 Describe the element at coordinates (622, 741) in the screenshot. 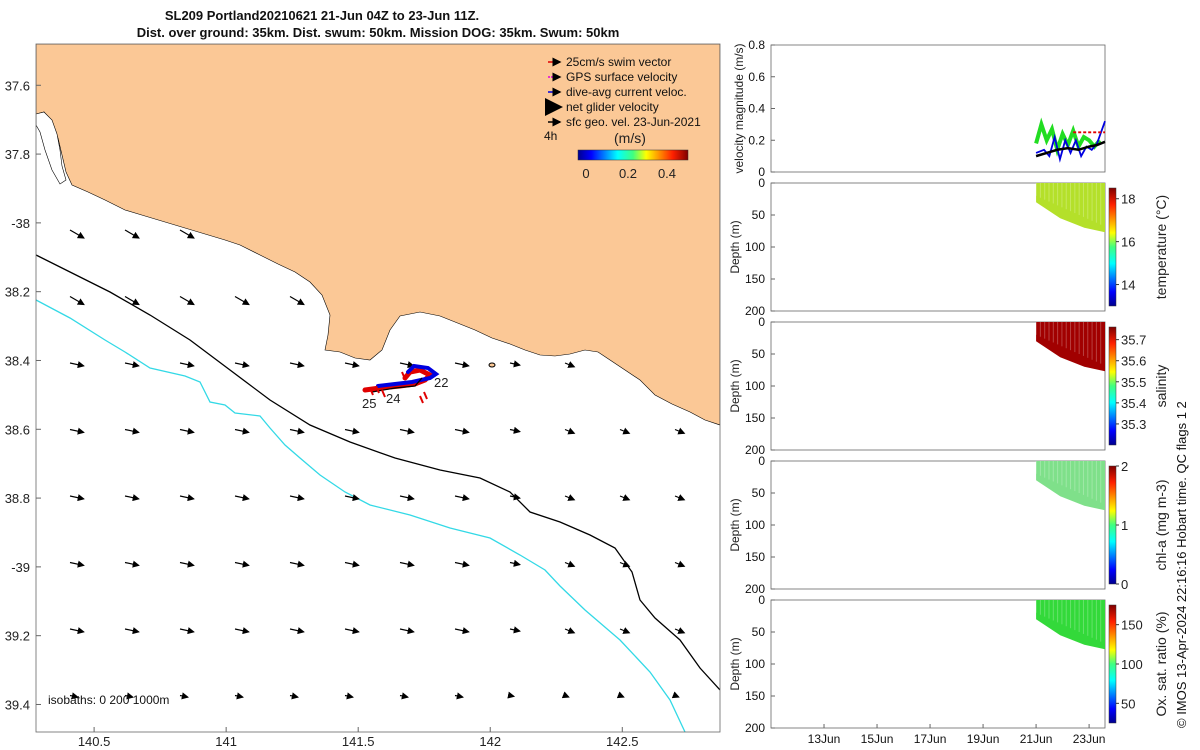

I see `map-xtick-label: 142.5` at that location.